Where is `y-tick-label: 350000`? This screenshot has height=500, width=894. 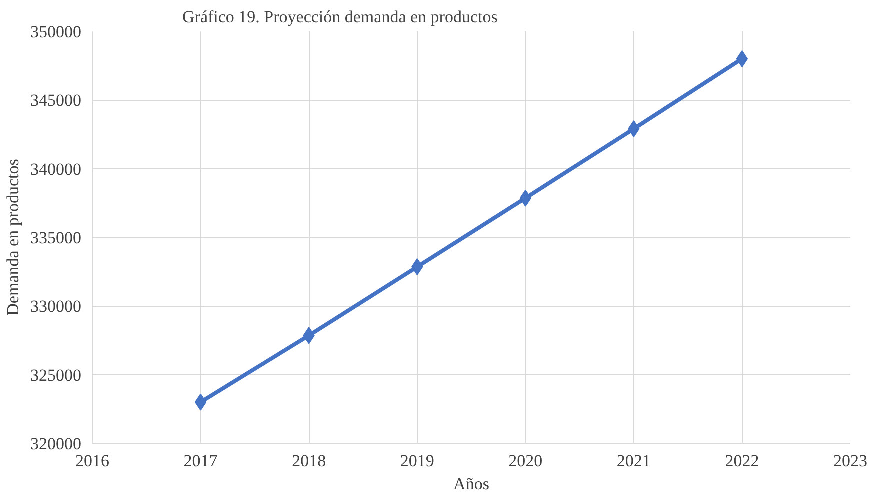
y-tick-label: 350000 is located at coordinates (56, 32).